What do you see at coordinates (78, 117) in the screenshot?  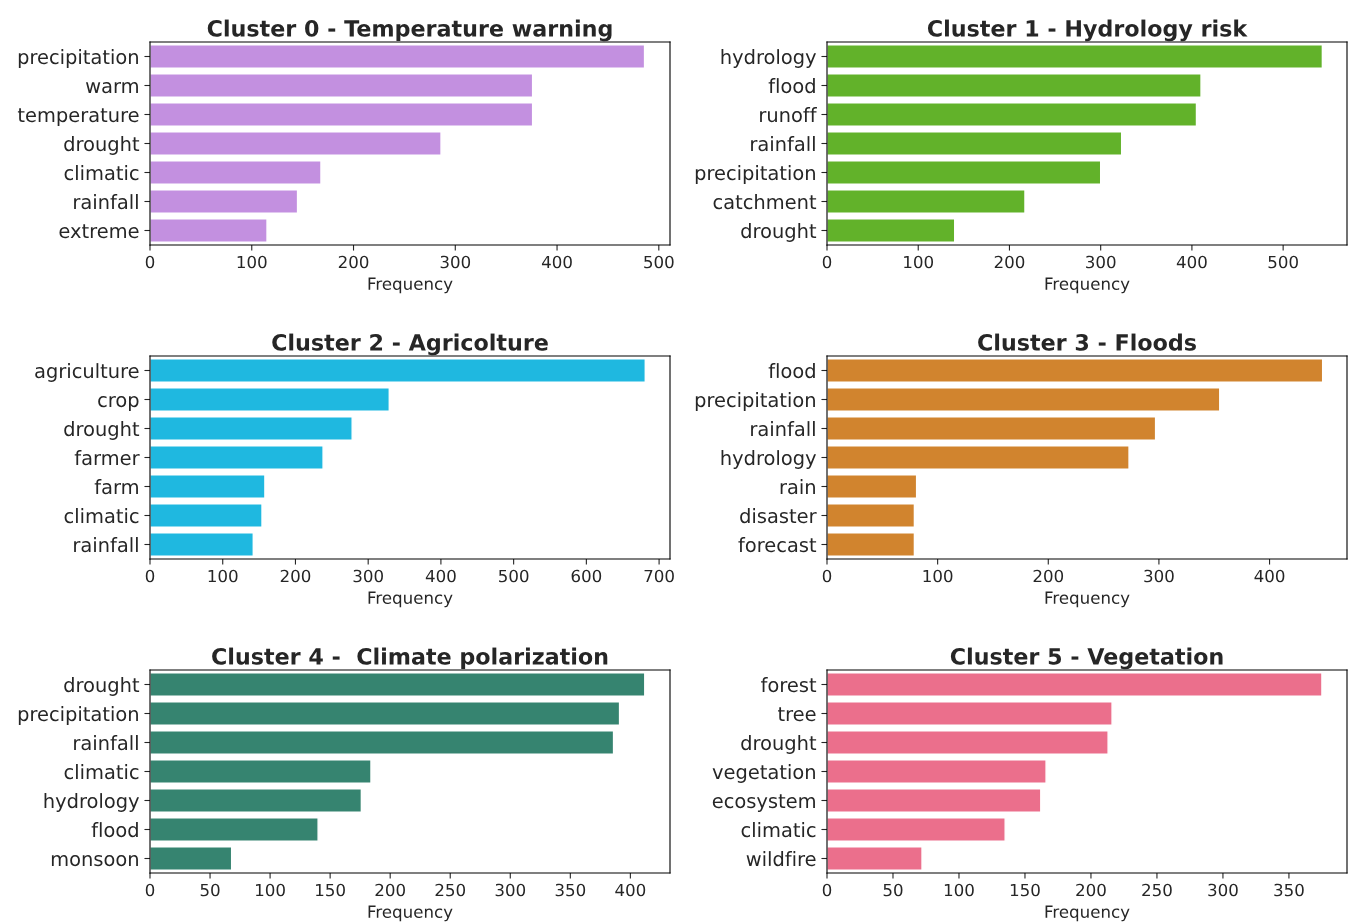 I see `y-tick-label: temperature` at bounding box center [78, 117].